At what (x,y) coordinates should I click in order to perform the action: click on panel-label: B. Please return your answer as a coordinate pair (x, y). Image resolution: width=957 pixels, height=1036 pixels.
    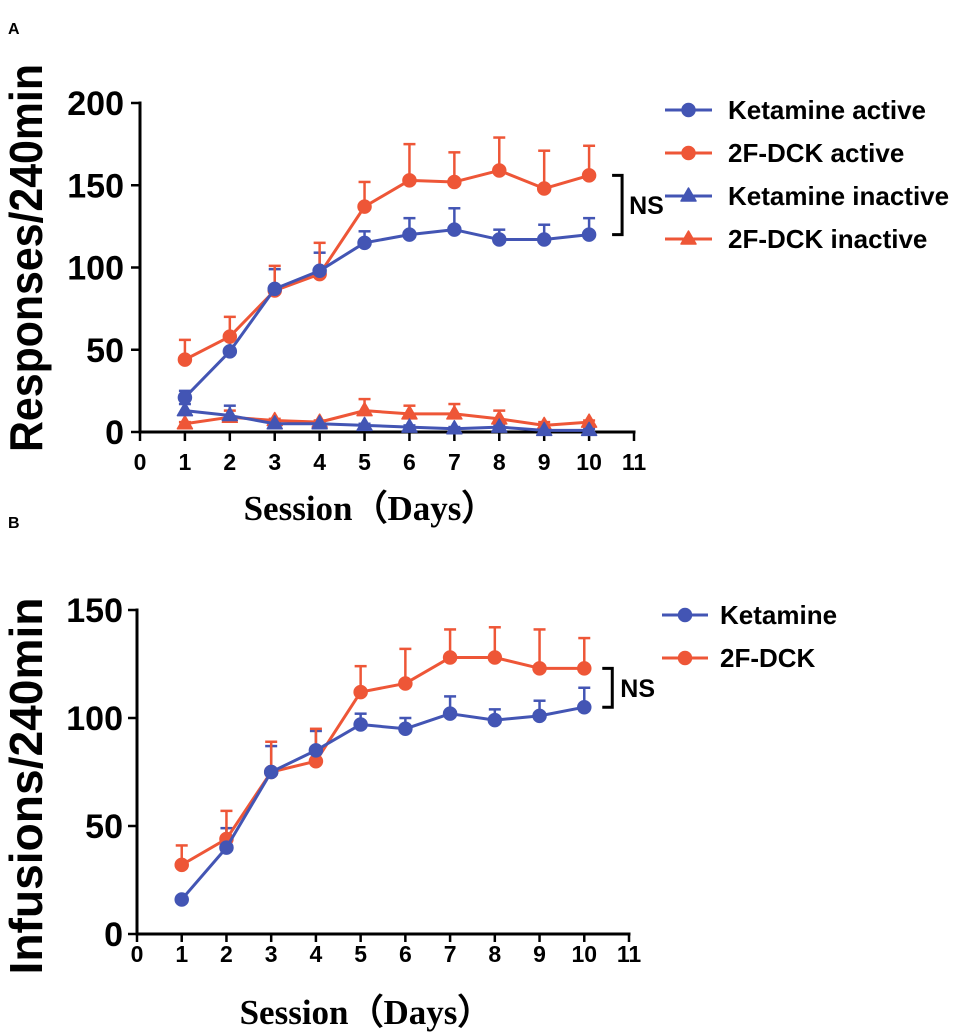
    Looking at the image, I should click on (14, 523).